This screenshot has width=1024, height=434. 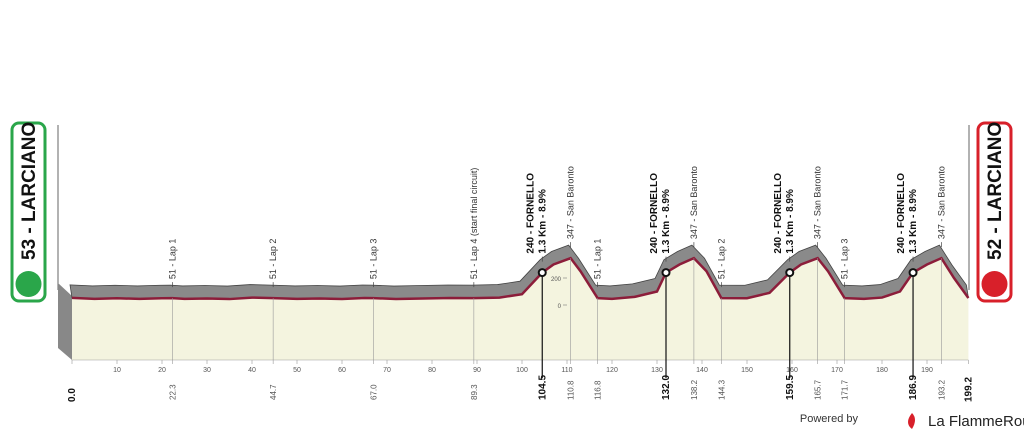 I want to click on finish-box, so click(x=994, y=212).